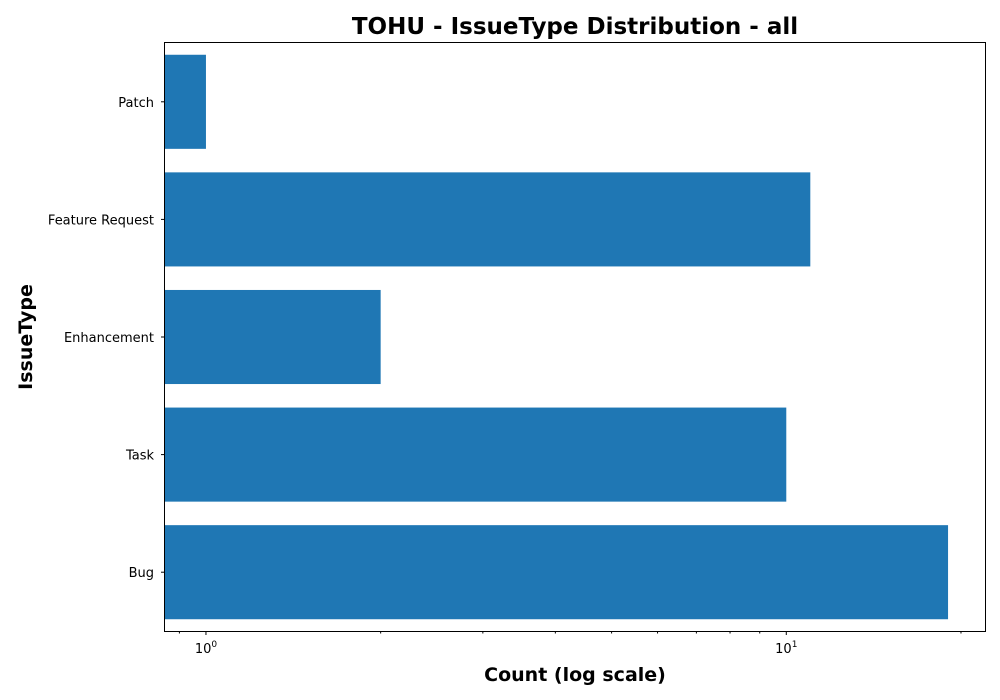  What do you see at coordinates (488, 219) in the screenshot?
I see `bar-feature-request` at bounding box center [488, 219].